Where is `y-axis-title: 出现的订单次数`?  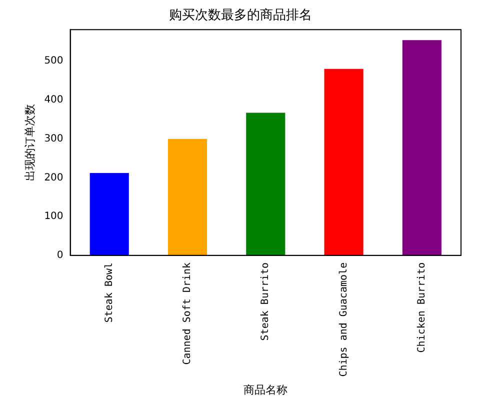 y-axis-title: 出现的订单次数 is located at coordinates (29, 143).